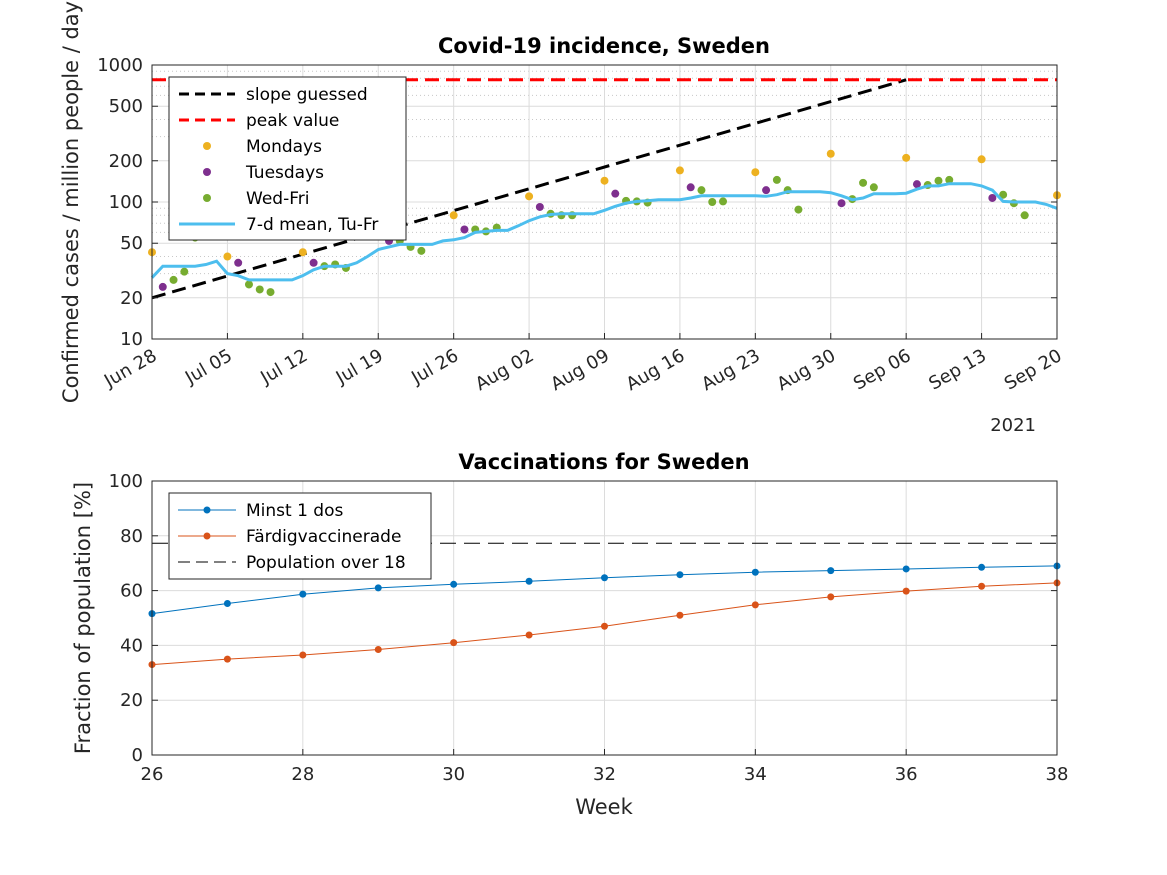 The height and width of the screenshot is (875, 1167). I want to click on vaccination-x-tick-label: 34, so click(755, 774).